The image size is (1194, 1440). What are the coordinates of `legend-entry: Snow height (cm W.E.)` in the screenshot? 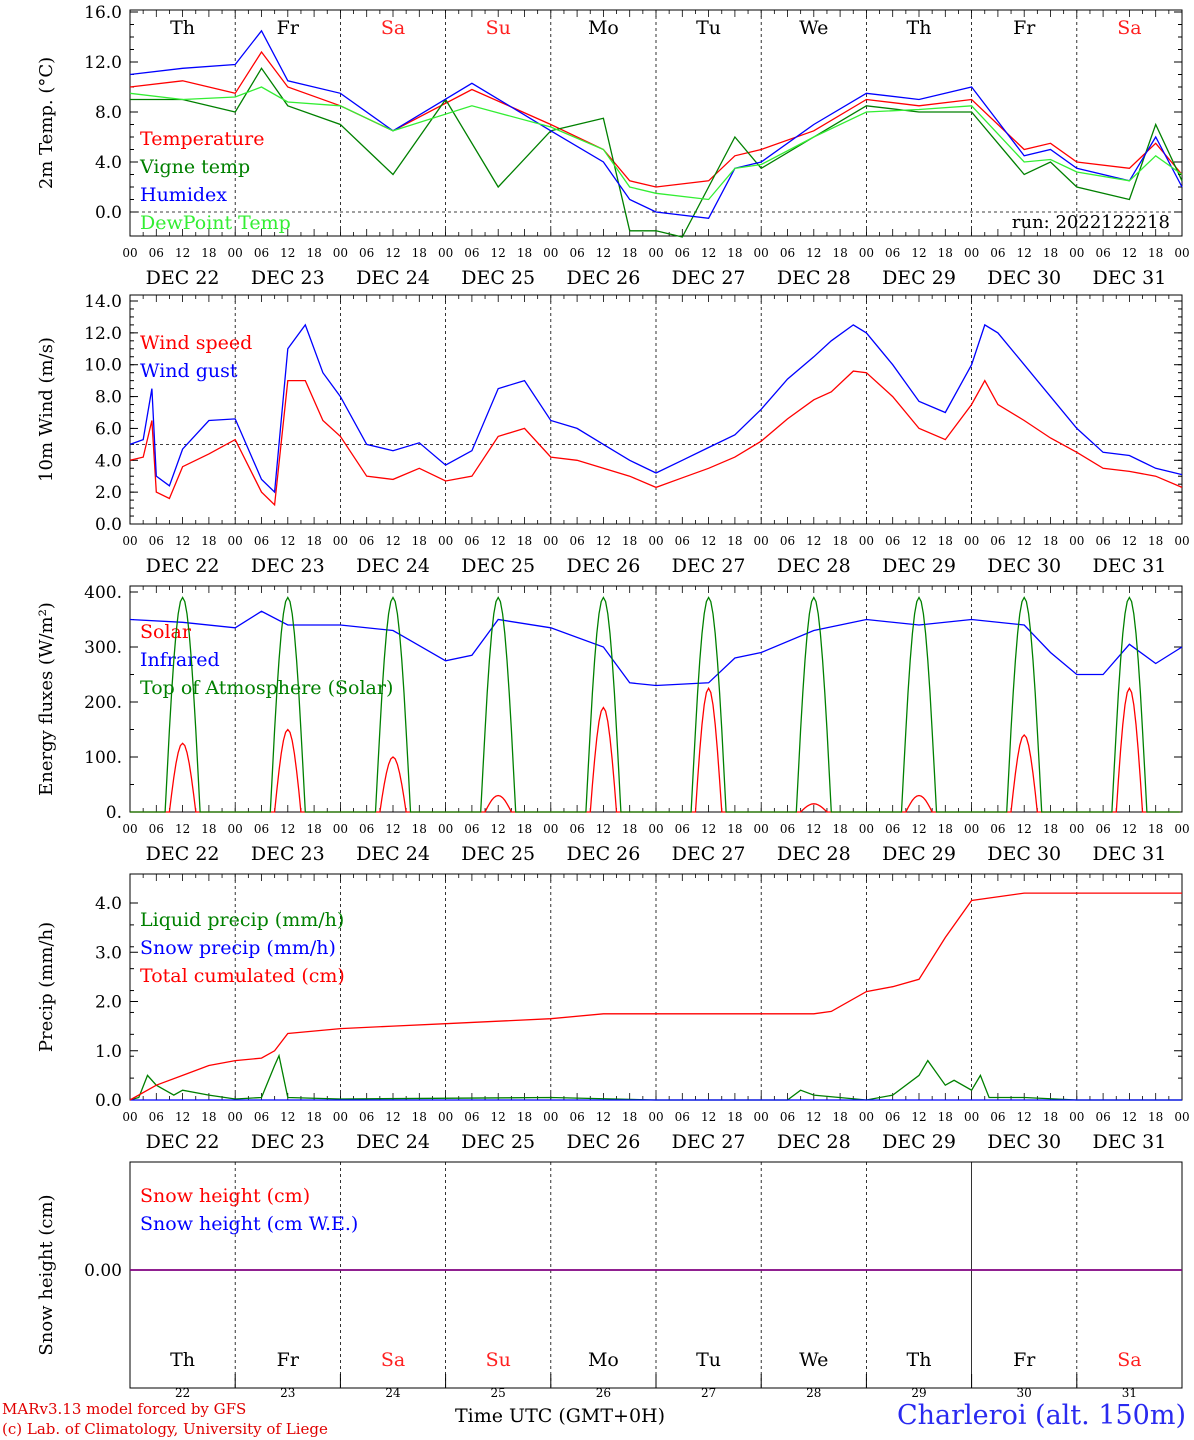 It's located at (249, 1224).